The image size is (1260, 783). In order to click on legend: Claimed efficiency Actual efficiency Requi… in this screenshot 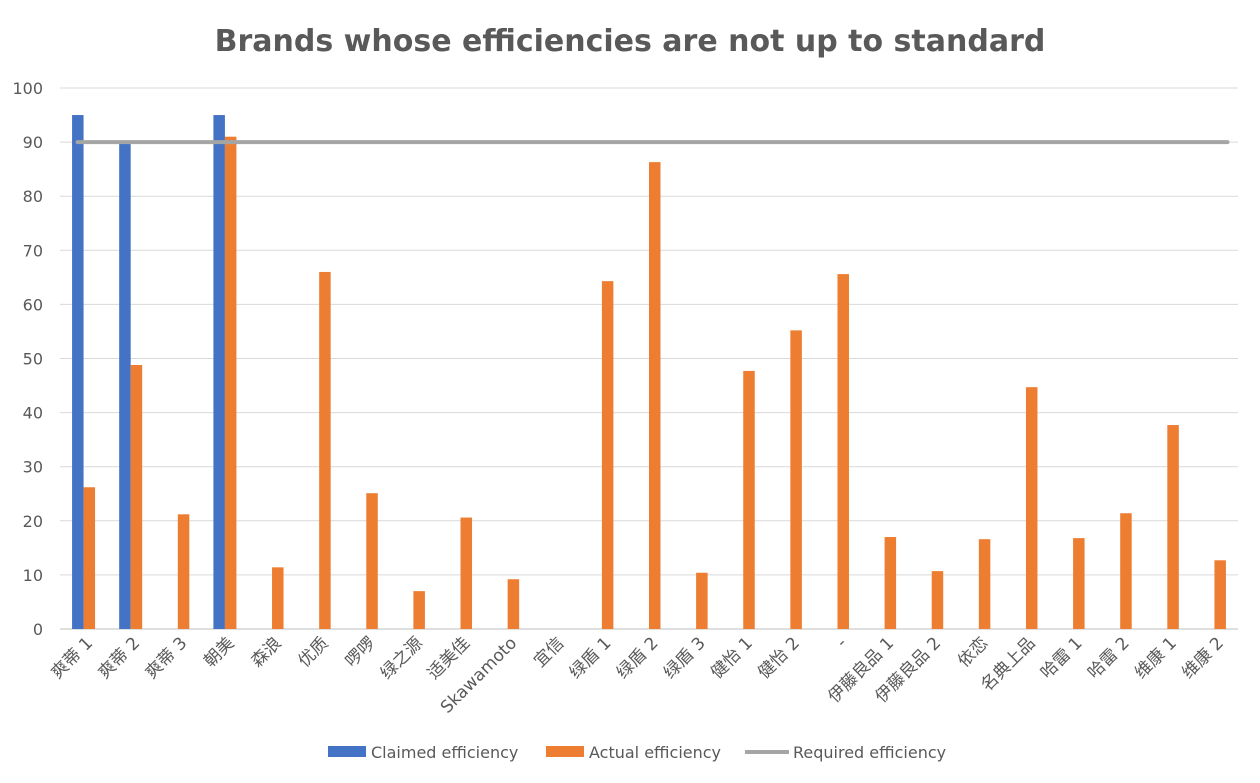, I will do `click(637, 752)`.